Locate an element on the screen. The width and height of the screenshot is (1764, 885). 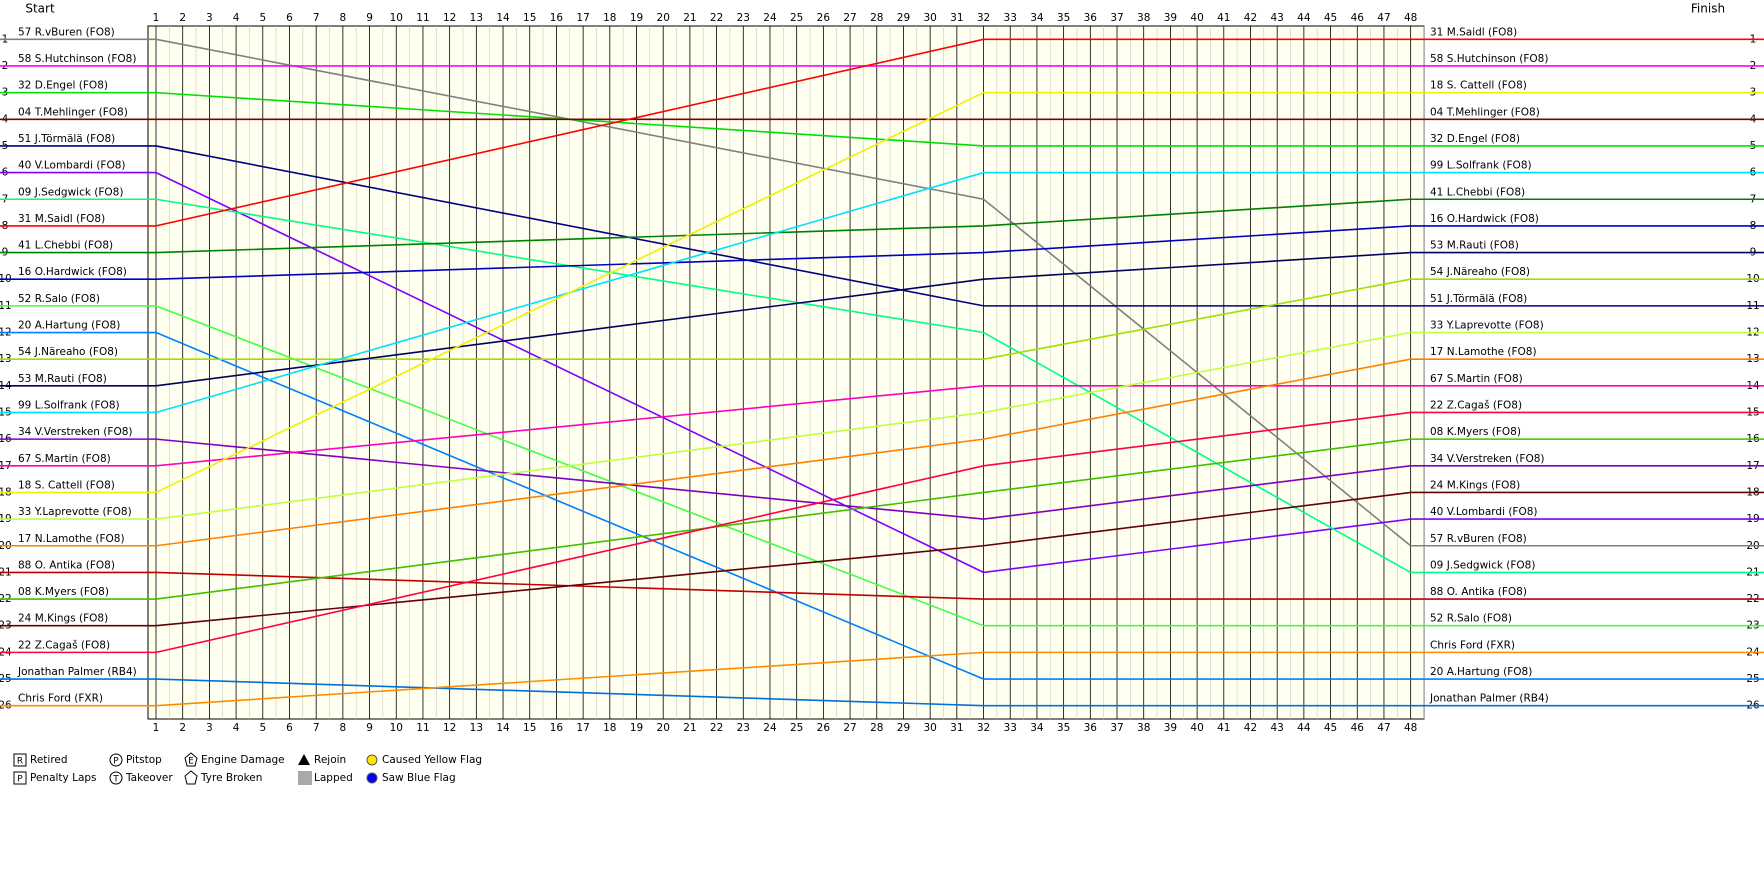
legend-item: Saw Blue Flag is located at coordinates (411, 778).